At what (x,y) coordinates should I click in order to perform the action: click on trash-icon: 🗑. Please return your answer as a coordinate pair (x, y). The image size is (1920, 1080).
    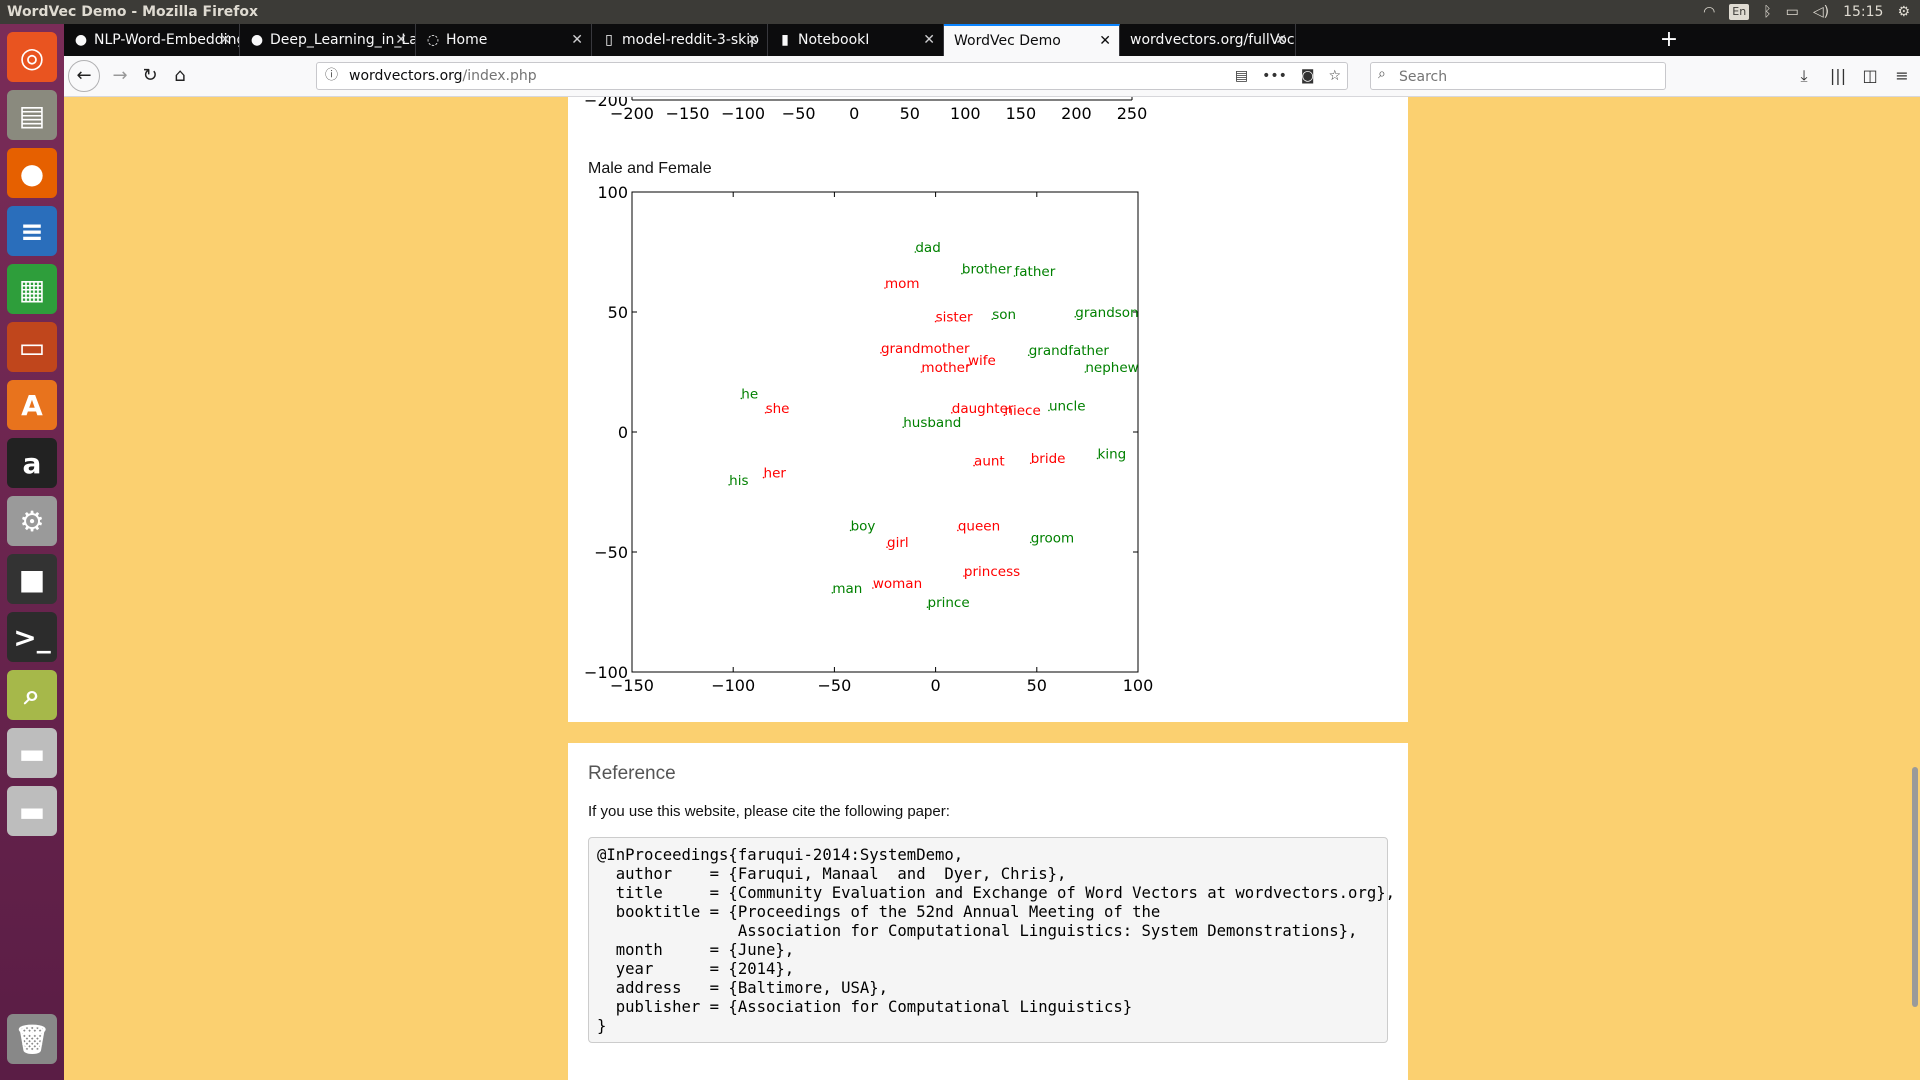
    Looking at the image, I should click on (32, 1039).